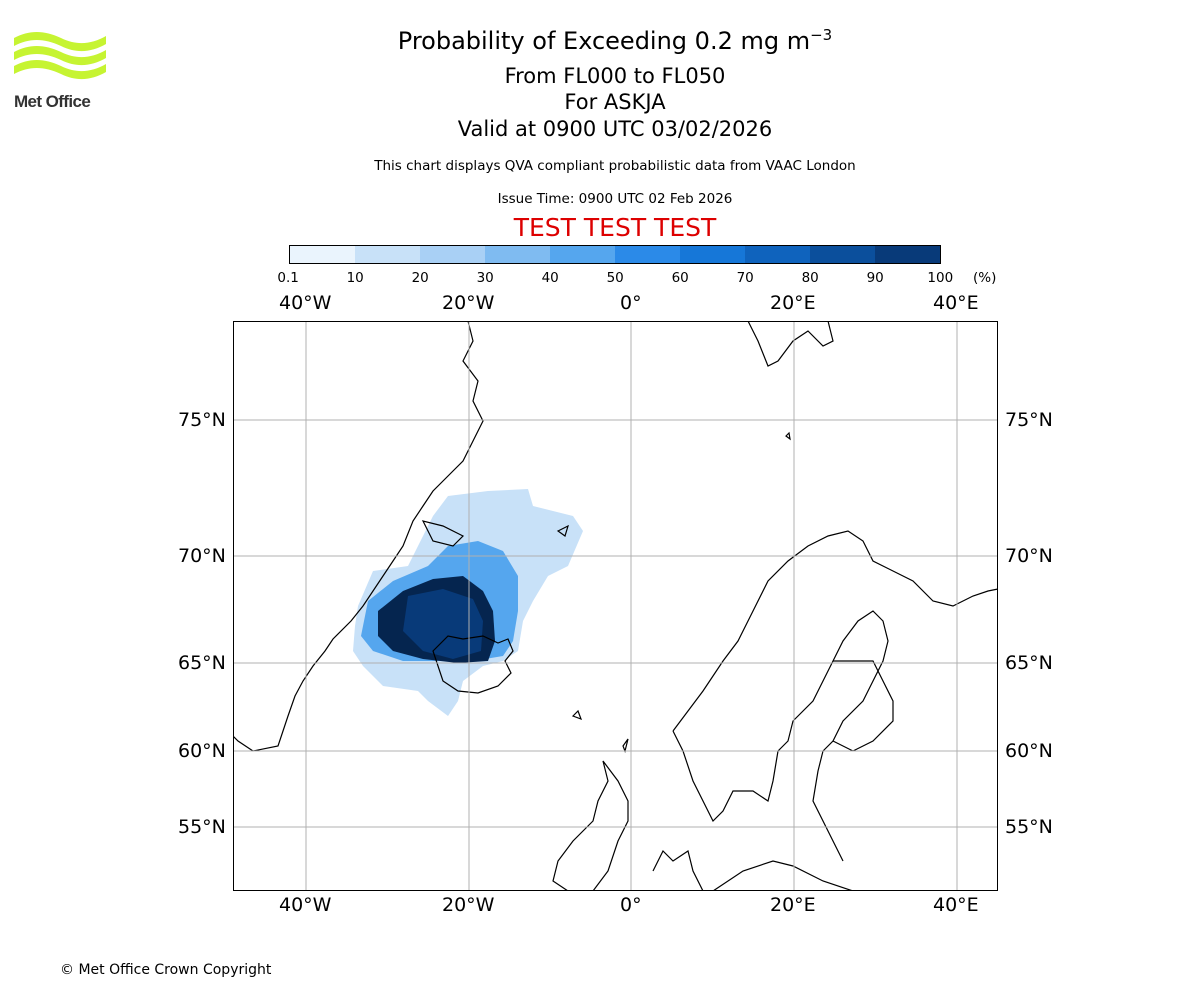  I want to click on colorbar-tick-label: 10, so click(355, 278).